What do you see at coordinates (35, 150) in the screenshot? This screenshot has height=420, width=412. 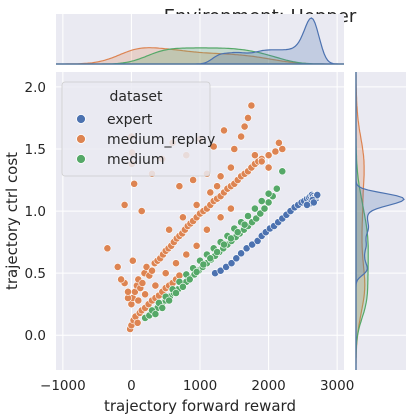 I see `y-tick-label: 1.5` at bounding box center [35, 150].